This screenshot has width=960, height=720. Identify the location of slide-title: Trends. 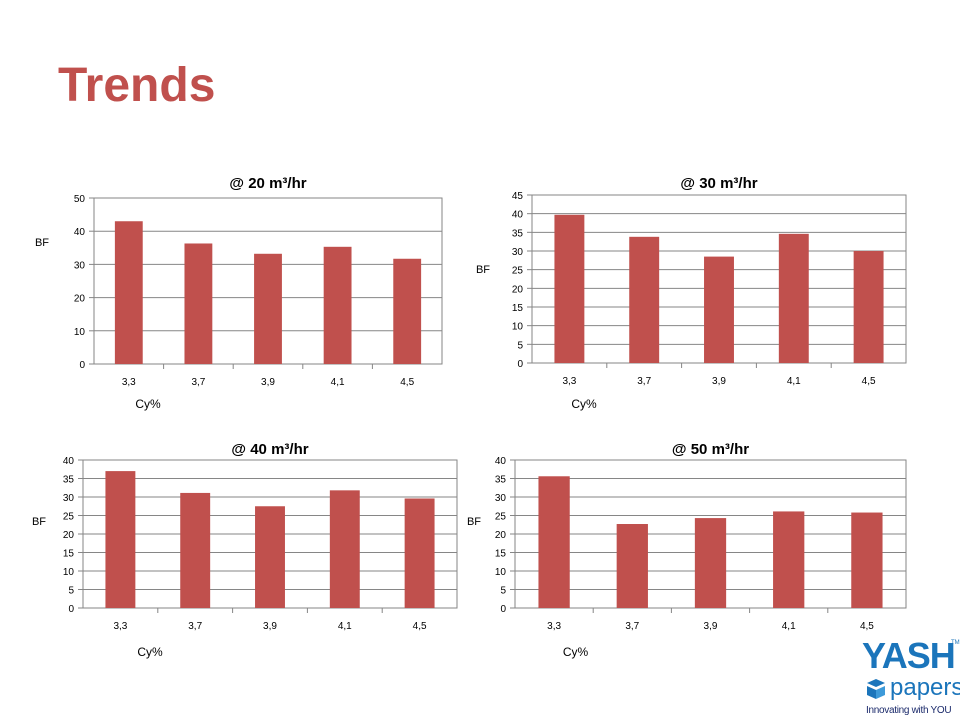
(137, 85).